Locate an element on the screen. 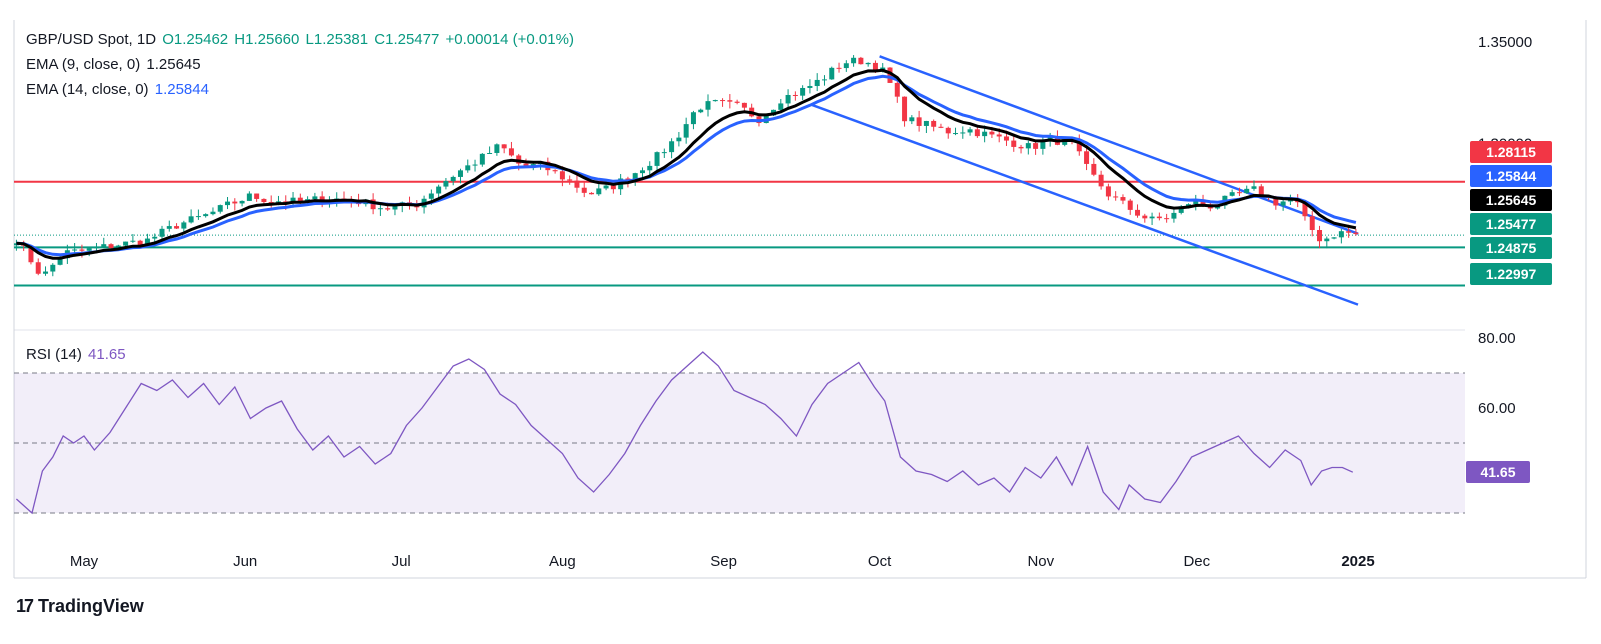  price-axis-label-1-25645: 1.25645 is located at coordinates (1511, 200).